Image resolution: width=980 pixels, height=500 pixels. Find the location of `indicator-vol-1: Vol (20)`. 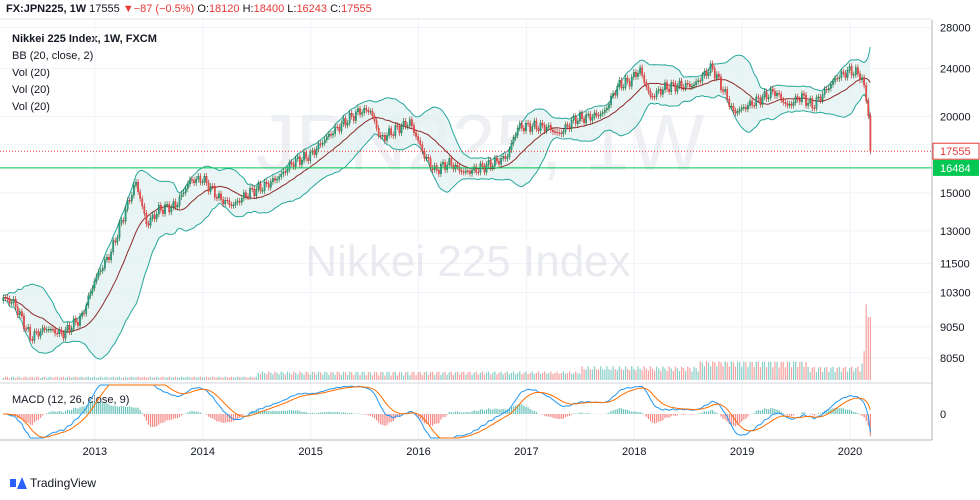

indicator-vol-1: Vol (20) is located at coordinates (31, 73).